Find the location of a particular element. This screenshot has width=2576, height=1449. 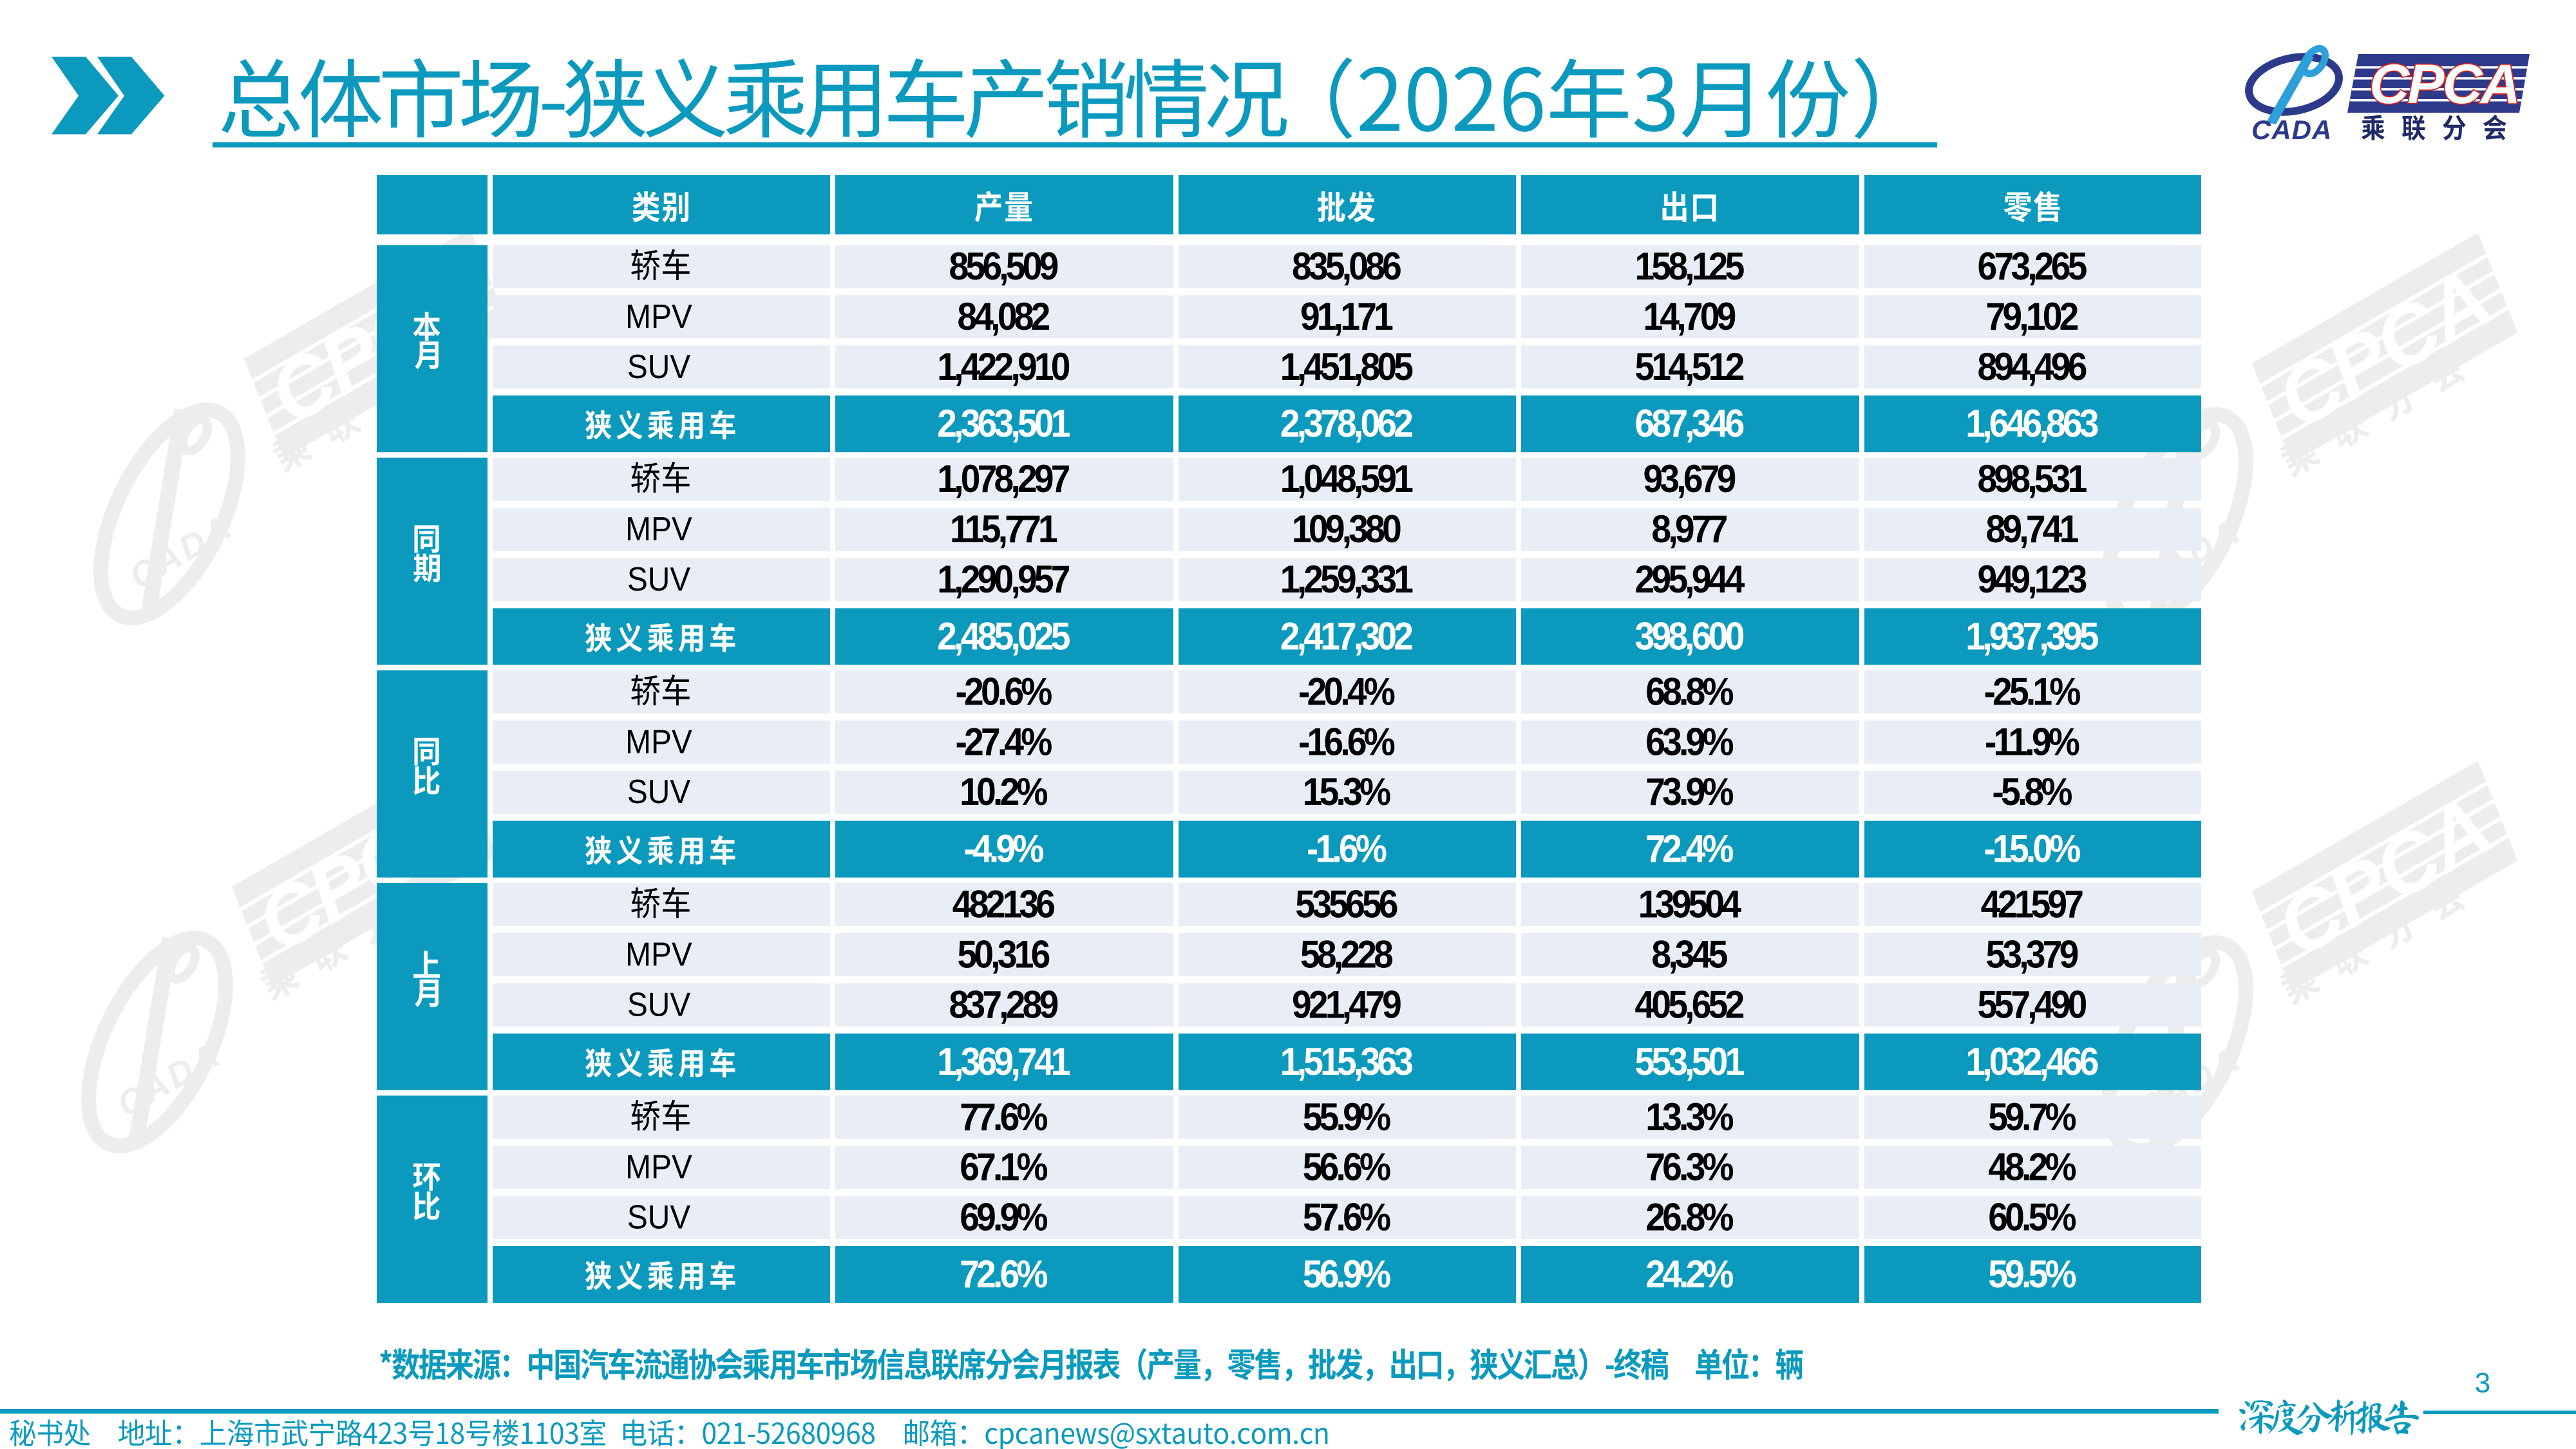

svg-text: 8,977 is located at coordinates (1689, 529).